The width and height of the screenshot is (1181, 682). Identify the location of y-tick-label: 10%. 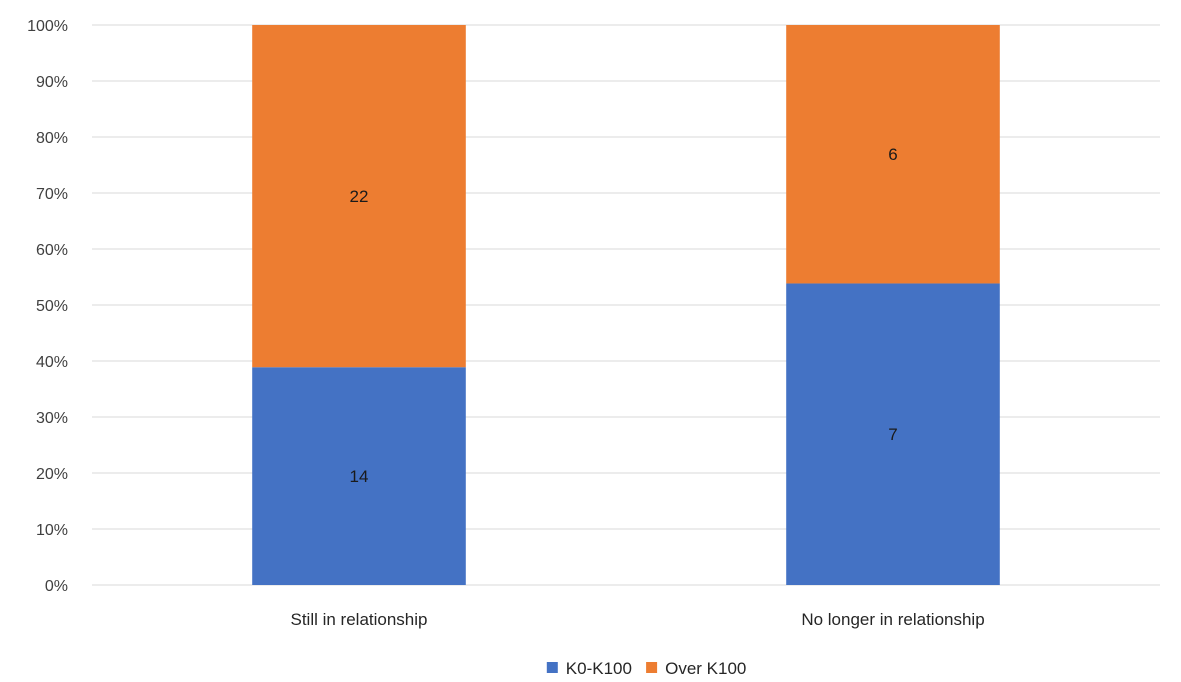
(52, 530).